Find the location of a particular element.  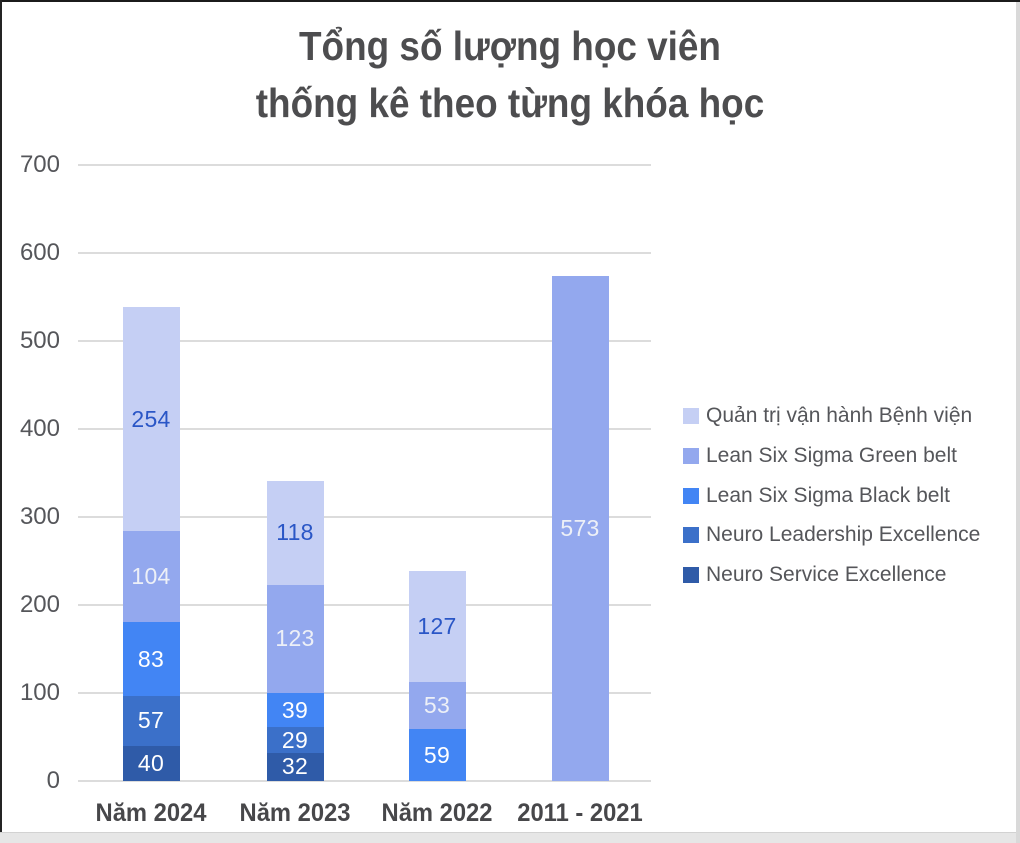

bar-segment: 53 is located at coordinates (437, 706).